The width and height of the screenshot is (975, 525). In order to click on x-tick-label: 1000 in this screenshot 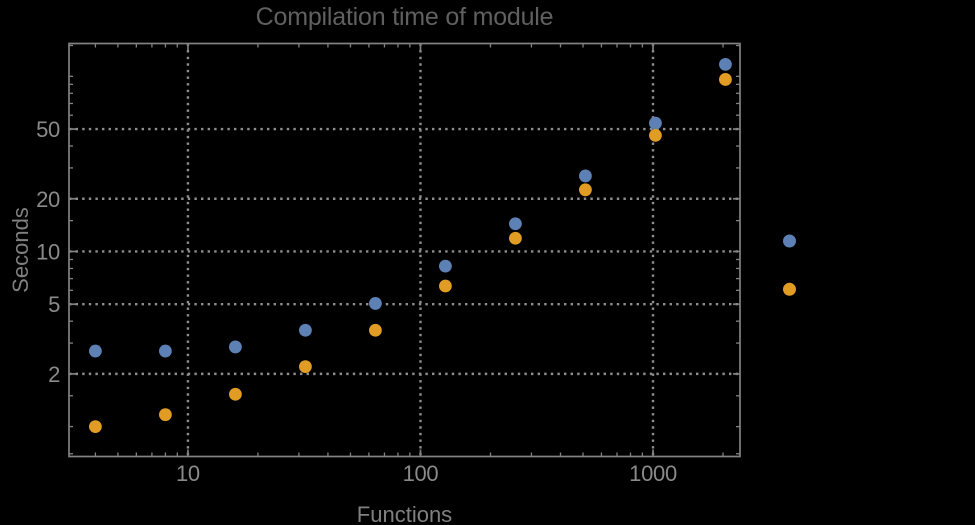, I will do `click(653, 473)`.